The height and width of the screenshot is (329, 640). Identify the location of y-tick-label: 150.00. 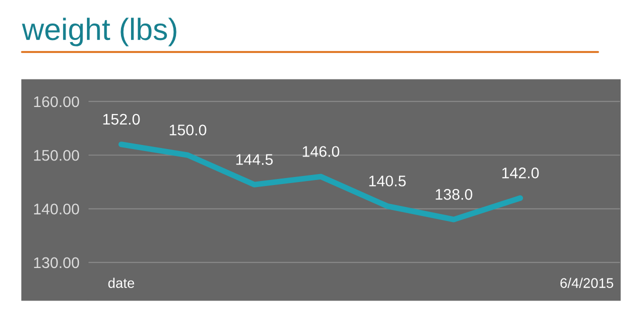
(57, 155).